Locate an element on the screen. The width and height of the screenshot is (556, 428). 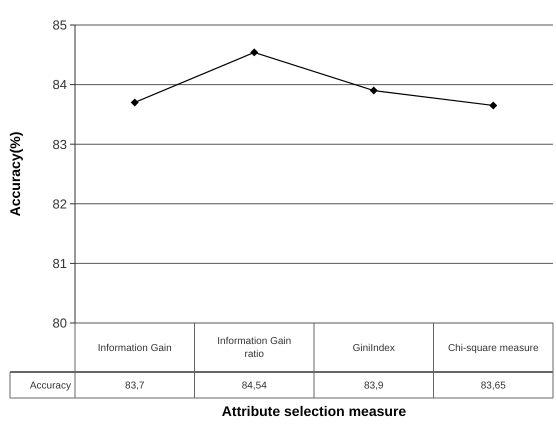
data-label: 83,7 is located at coordinates (135, 386).